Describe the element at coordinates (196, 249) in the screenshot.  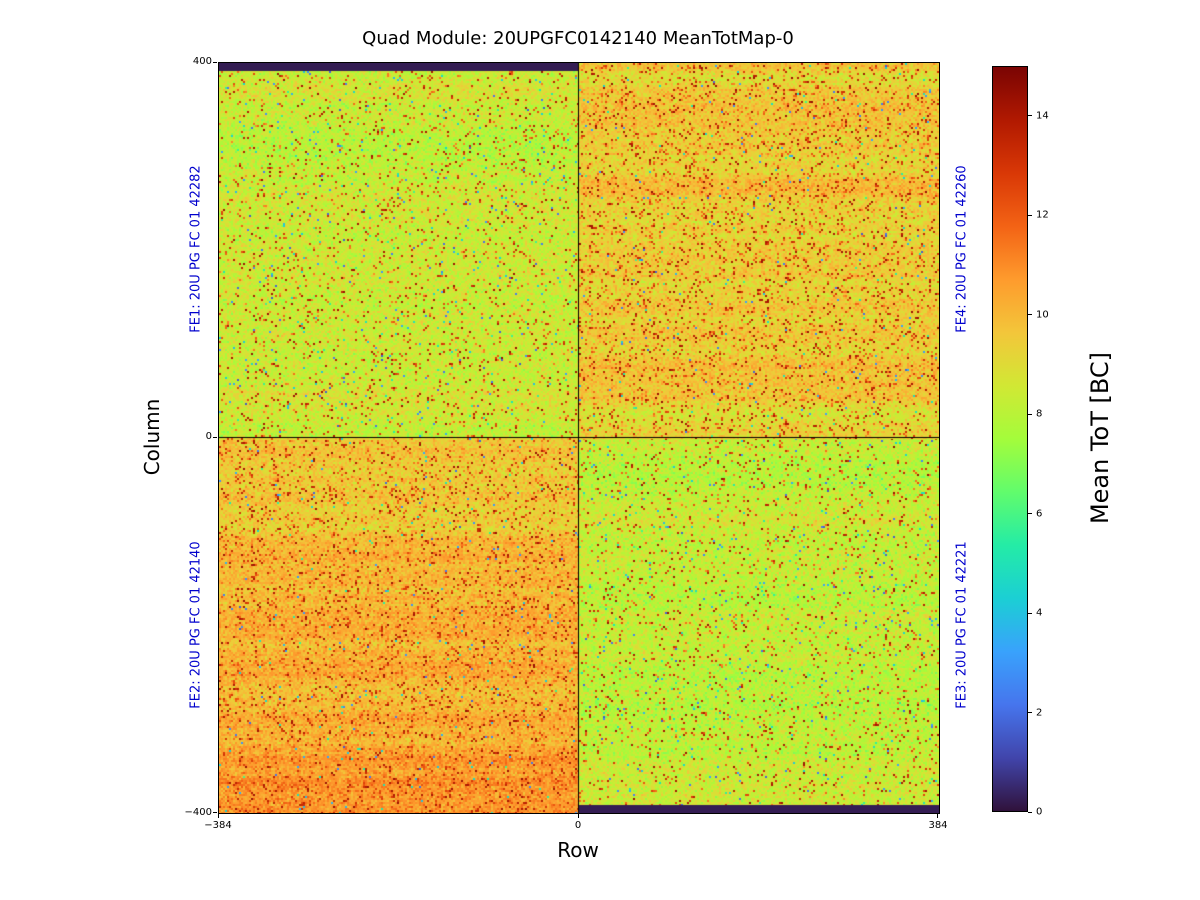
I see `fe1-label: FE1: 20U PG FC 01 42282` at that location.